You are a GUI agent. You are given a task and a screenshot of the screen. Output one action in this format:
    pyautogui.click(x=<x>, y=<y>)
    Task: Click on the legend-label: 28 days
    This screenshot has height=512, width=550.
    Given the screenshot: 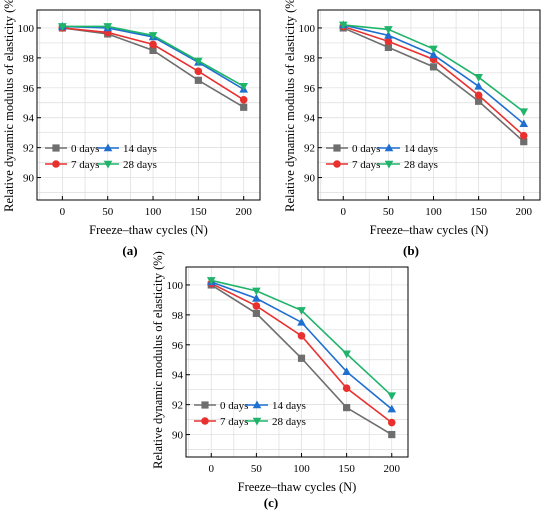 What is the action you would take?
    pyautogui.click(x=421, y=165)
    